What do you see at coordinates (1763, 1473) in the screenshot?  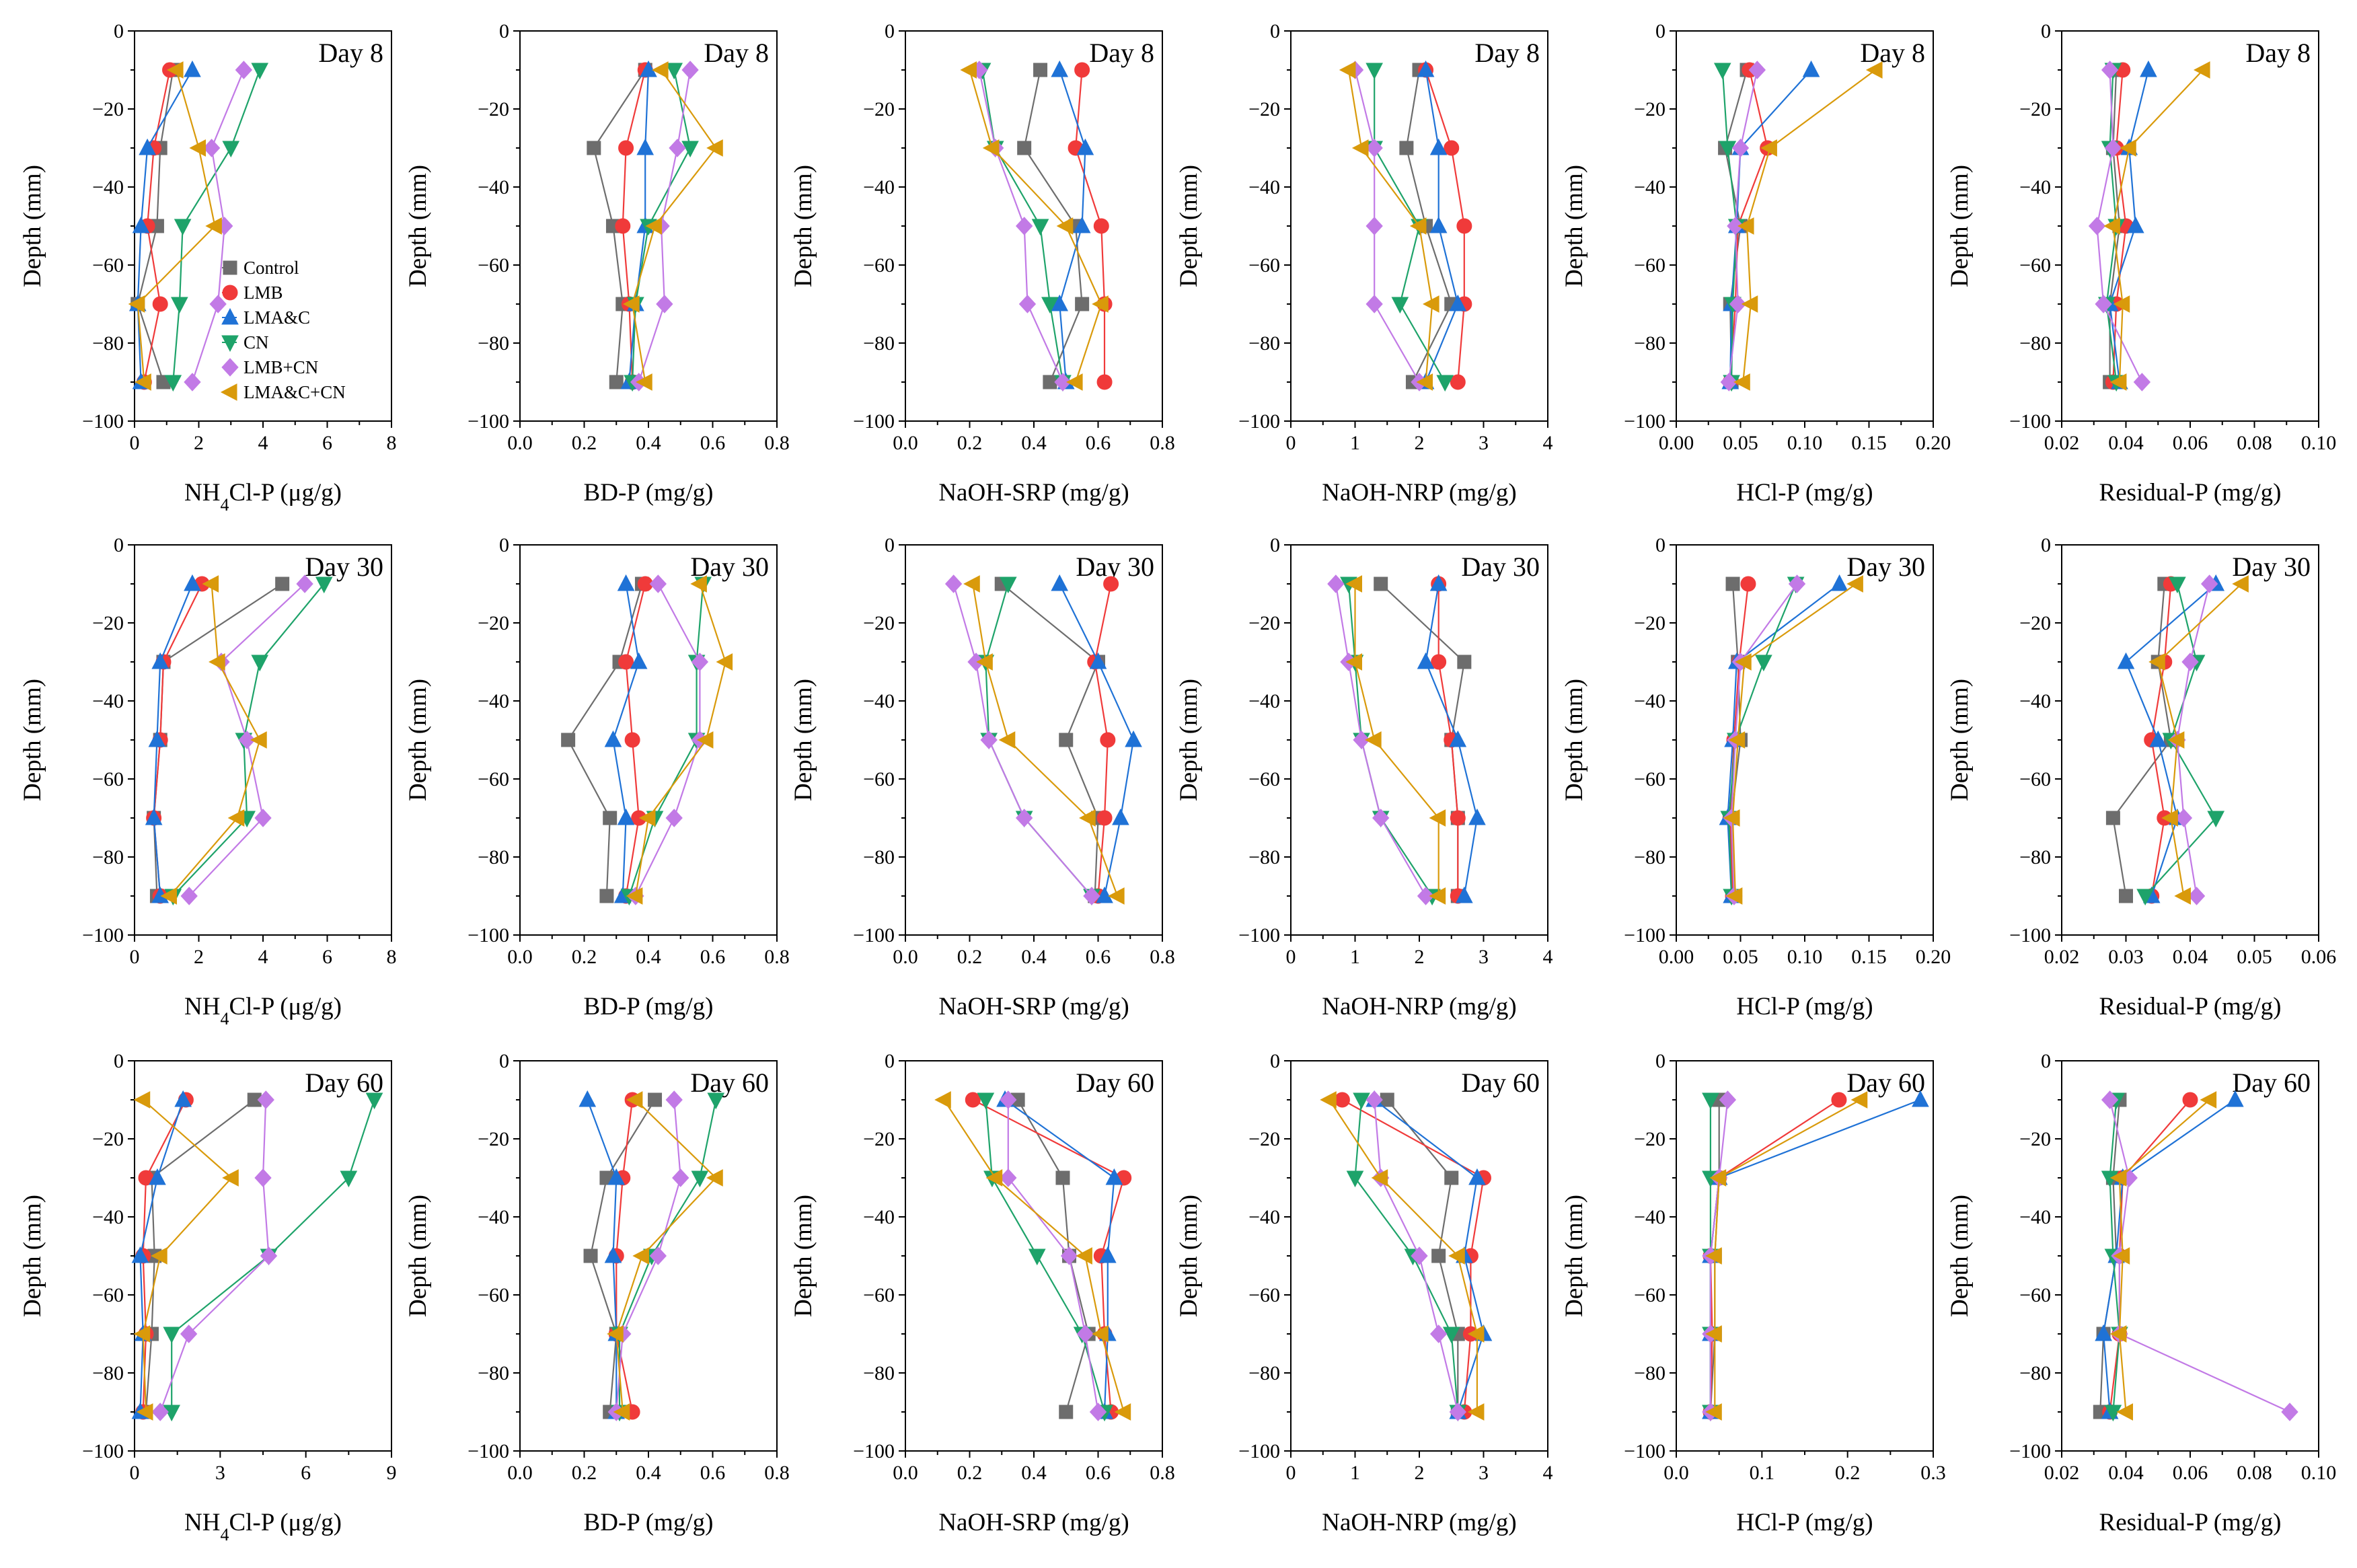 I see `x-tick-label: 0.1` at bounding box center [1763, 1473].